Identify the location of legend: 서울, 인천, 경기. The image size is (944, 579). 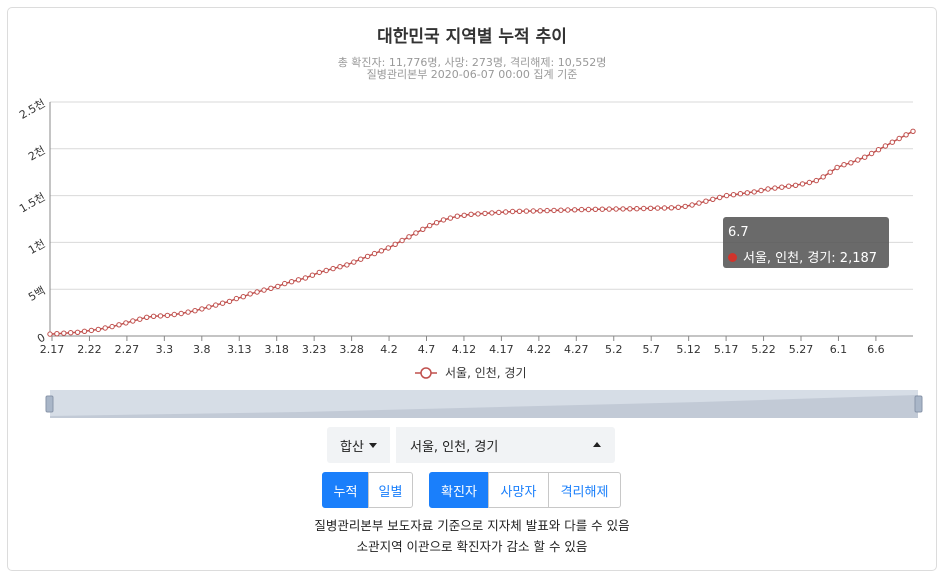
(471, 372).